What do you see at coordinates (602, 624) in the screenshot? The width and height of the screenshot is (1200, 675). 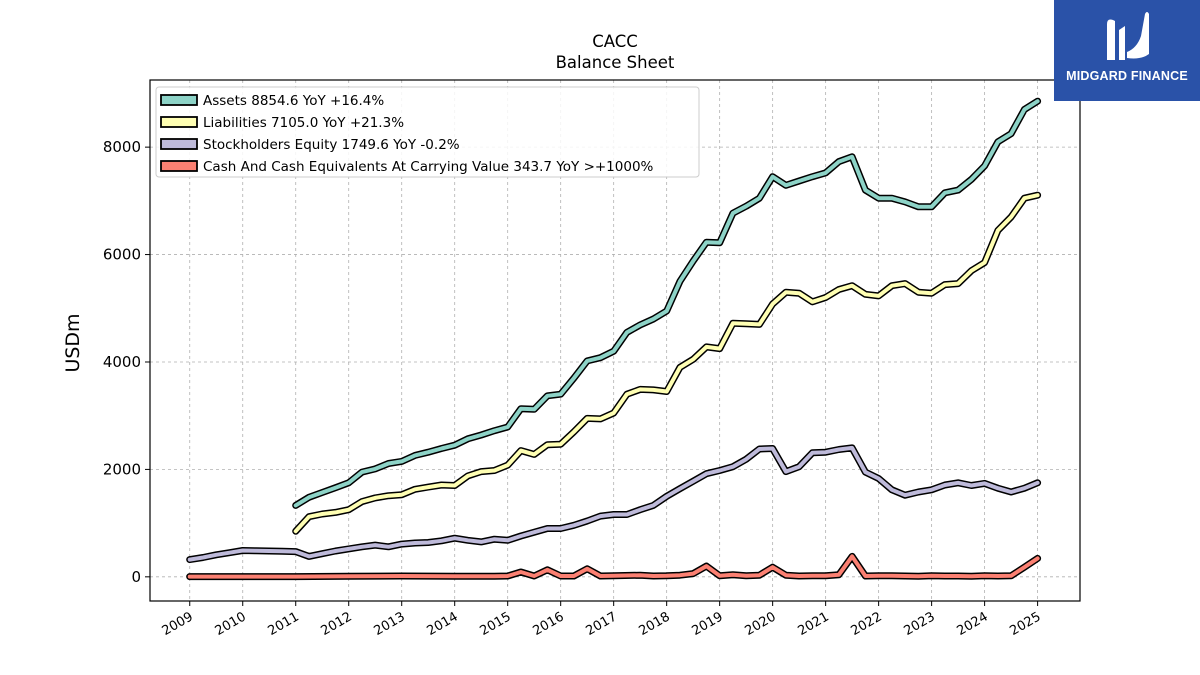 I see `x-tick-label: 2017` at bounding box center [602, 624].